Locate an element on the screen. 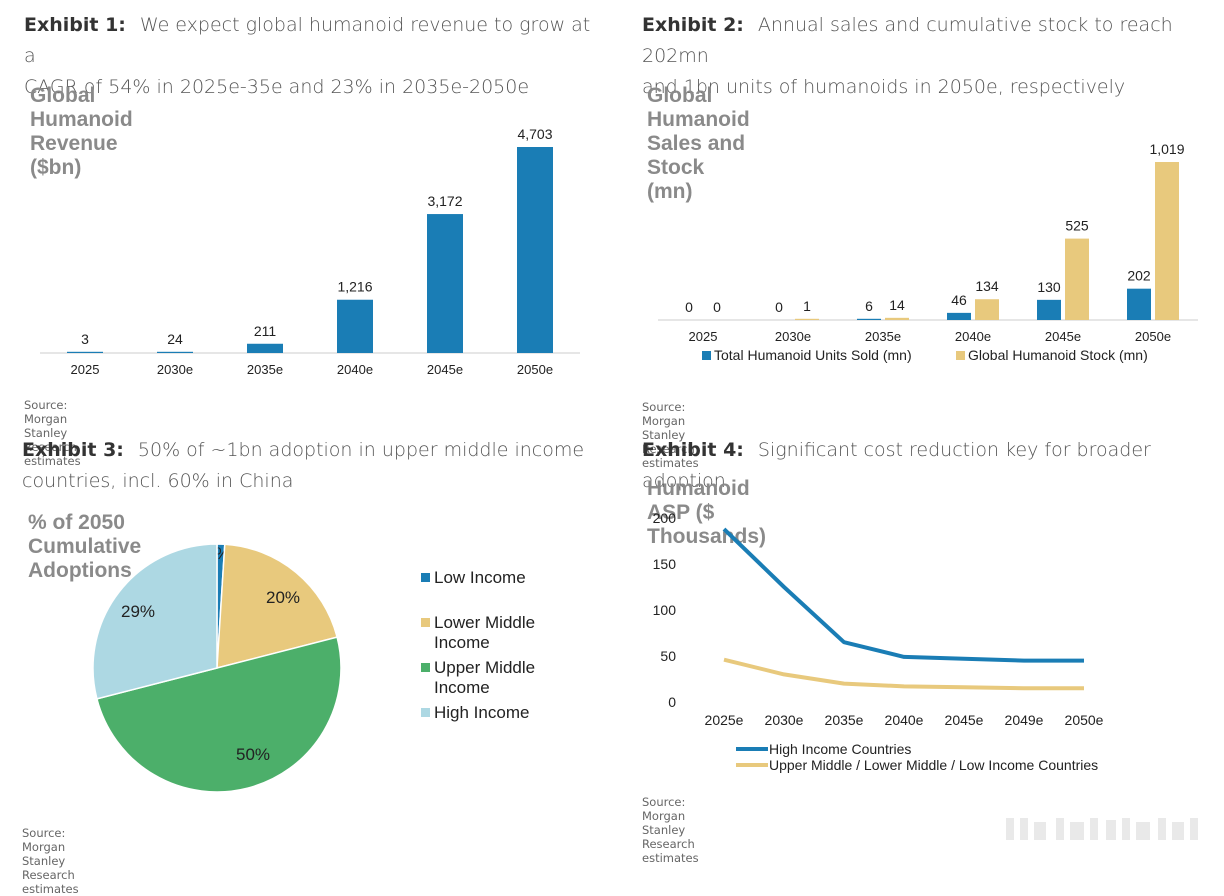  data-label-2040e: 1,216 is located at coordinates (354, 287).